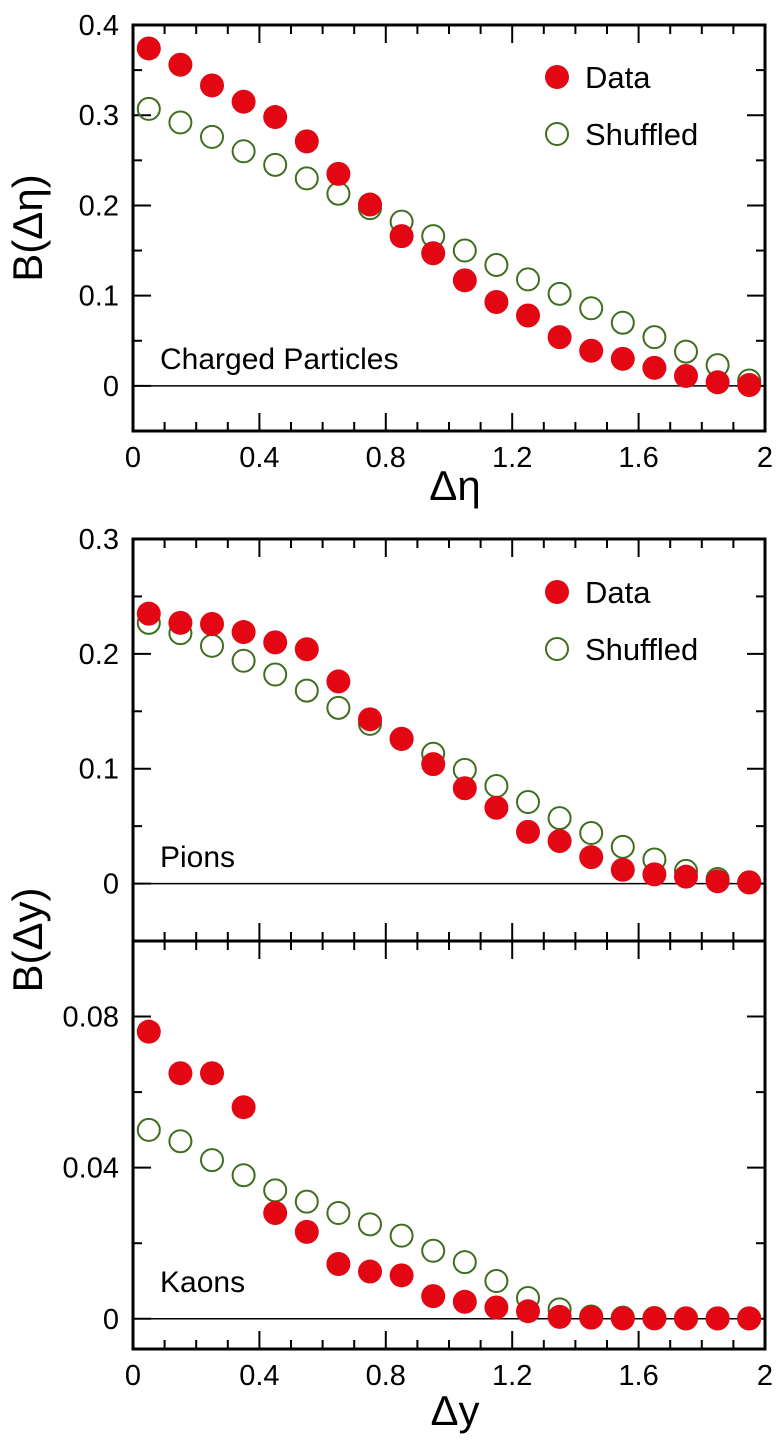 The image size is (778, 1444). I want to click on x-axis-label: Δy, so click(454, 1410).